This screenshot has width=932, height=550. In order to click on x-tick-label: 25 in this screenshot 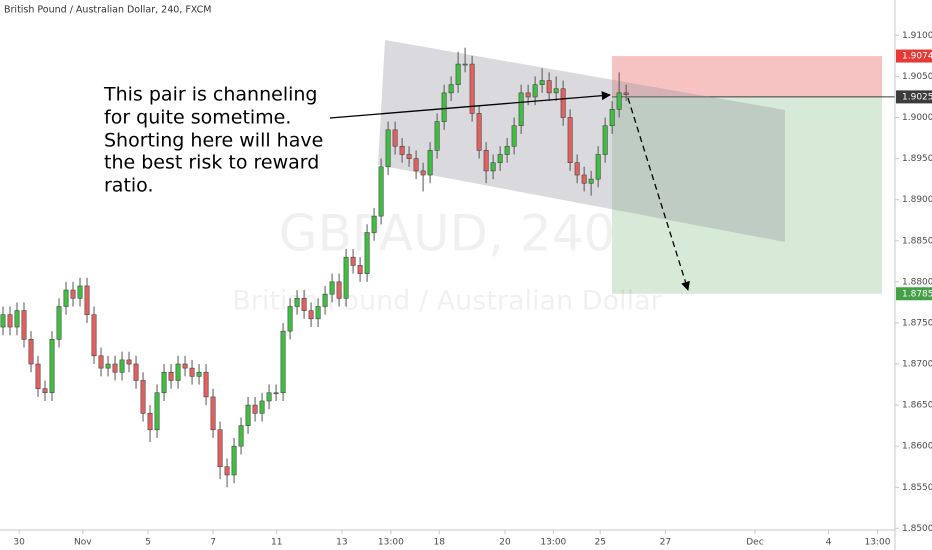, I will do `click(600, 543)`.